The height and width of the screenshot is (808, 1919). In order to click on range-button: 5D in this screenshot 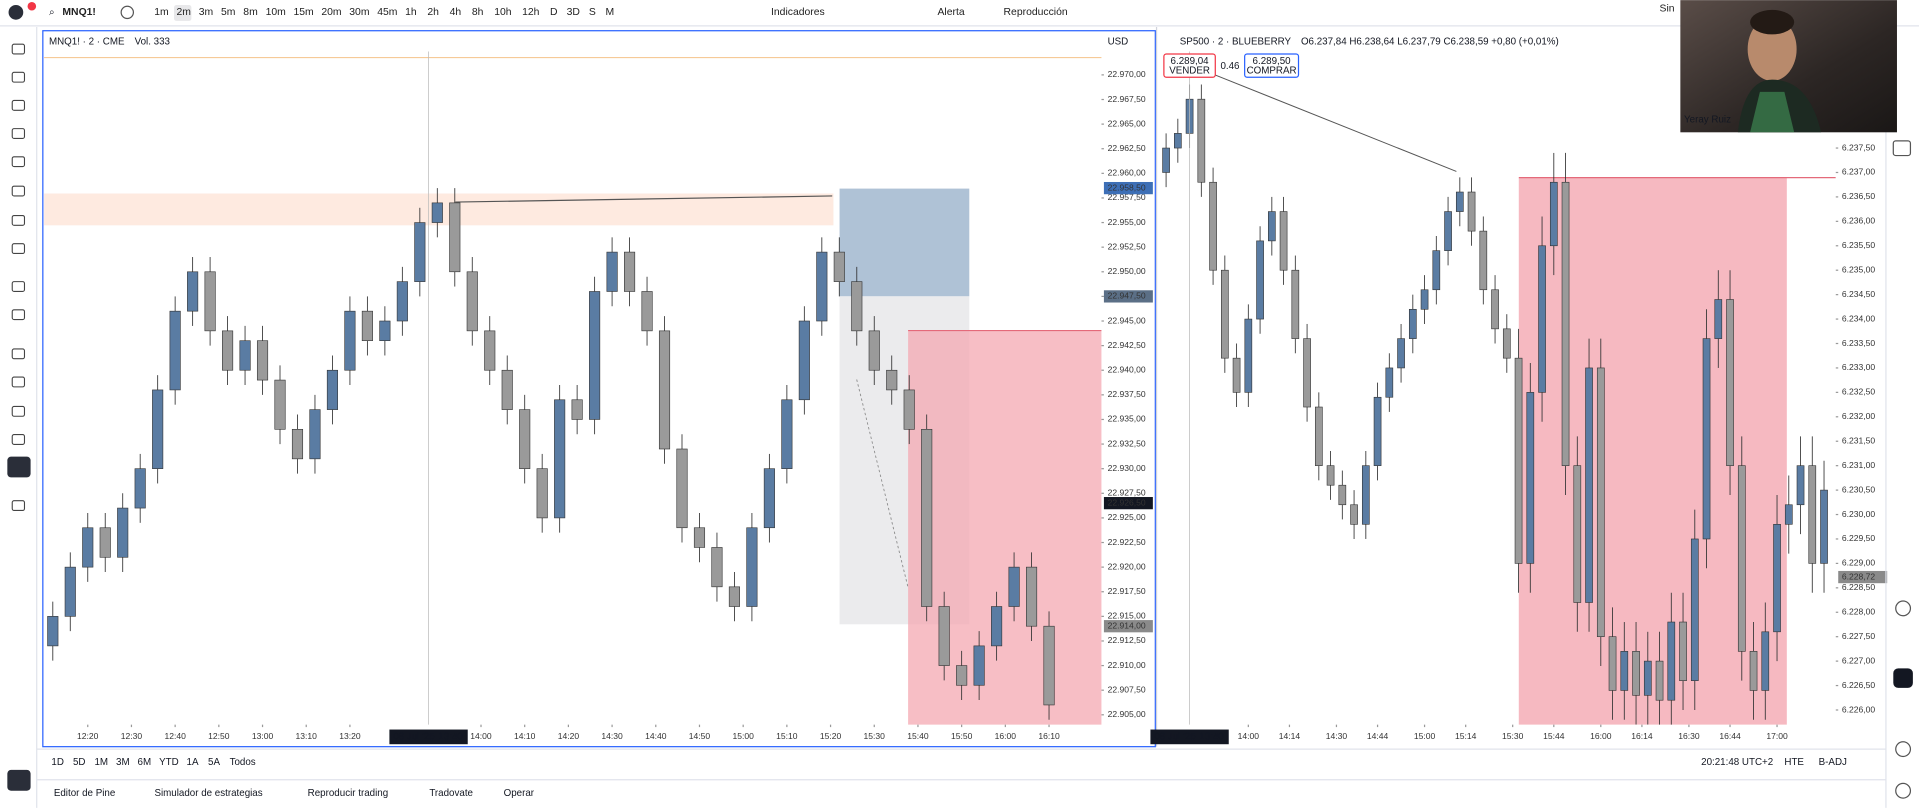, I will do `click(79, 762)`.